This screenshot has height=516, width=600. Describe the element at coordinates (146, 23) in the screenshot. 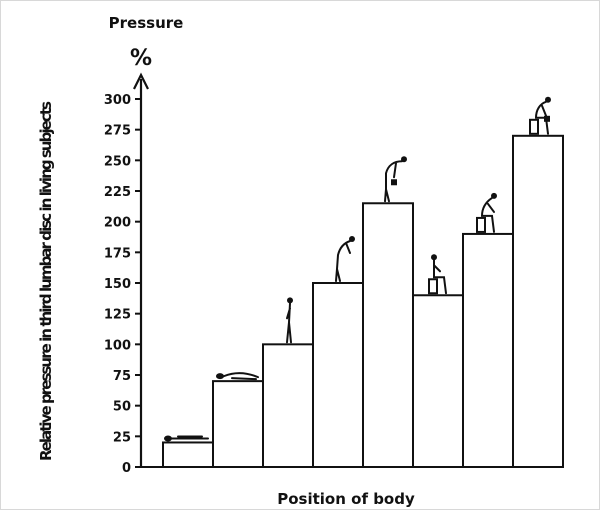

I see `y-axis-title: Pressure` at that location.